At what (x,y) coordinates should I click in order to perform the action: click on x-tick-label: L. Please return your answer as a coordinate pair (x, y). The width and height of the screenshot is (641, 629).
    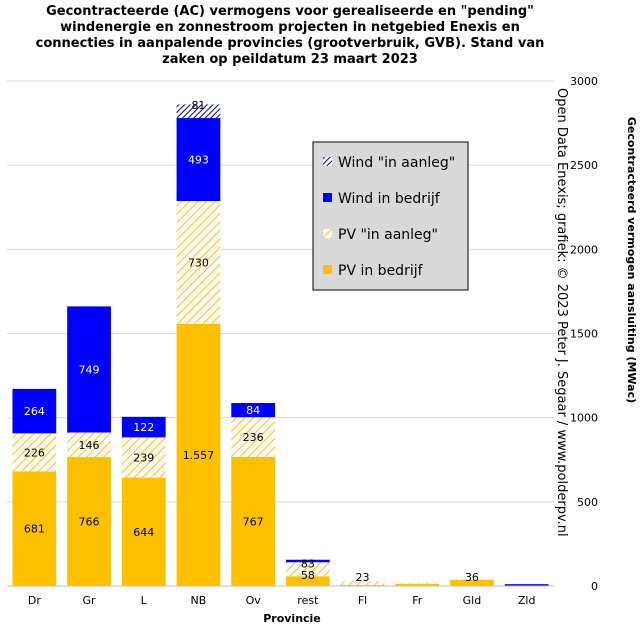
    Looking at the image, I should click on (144, 600).